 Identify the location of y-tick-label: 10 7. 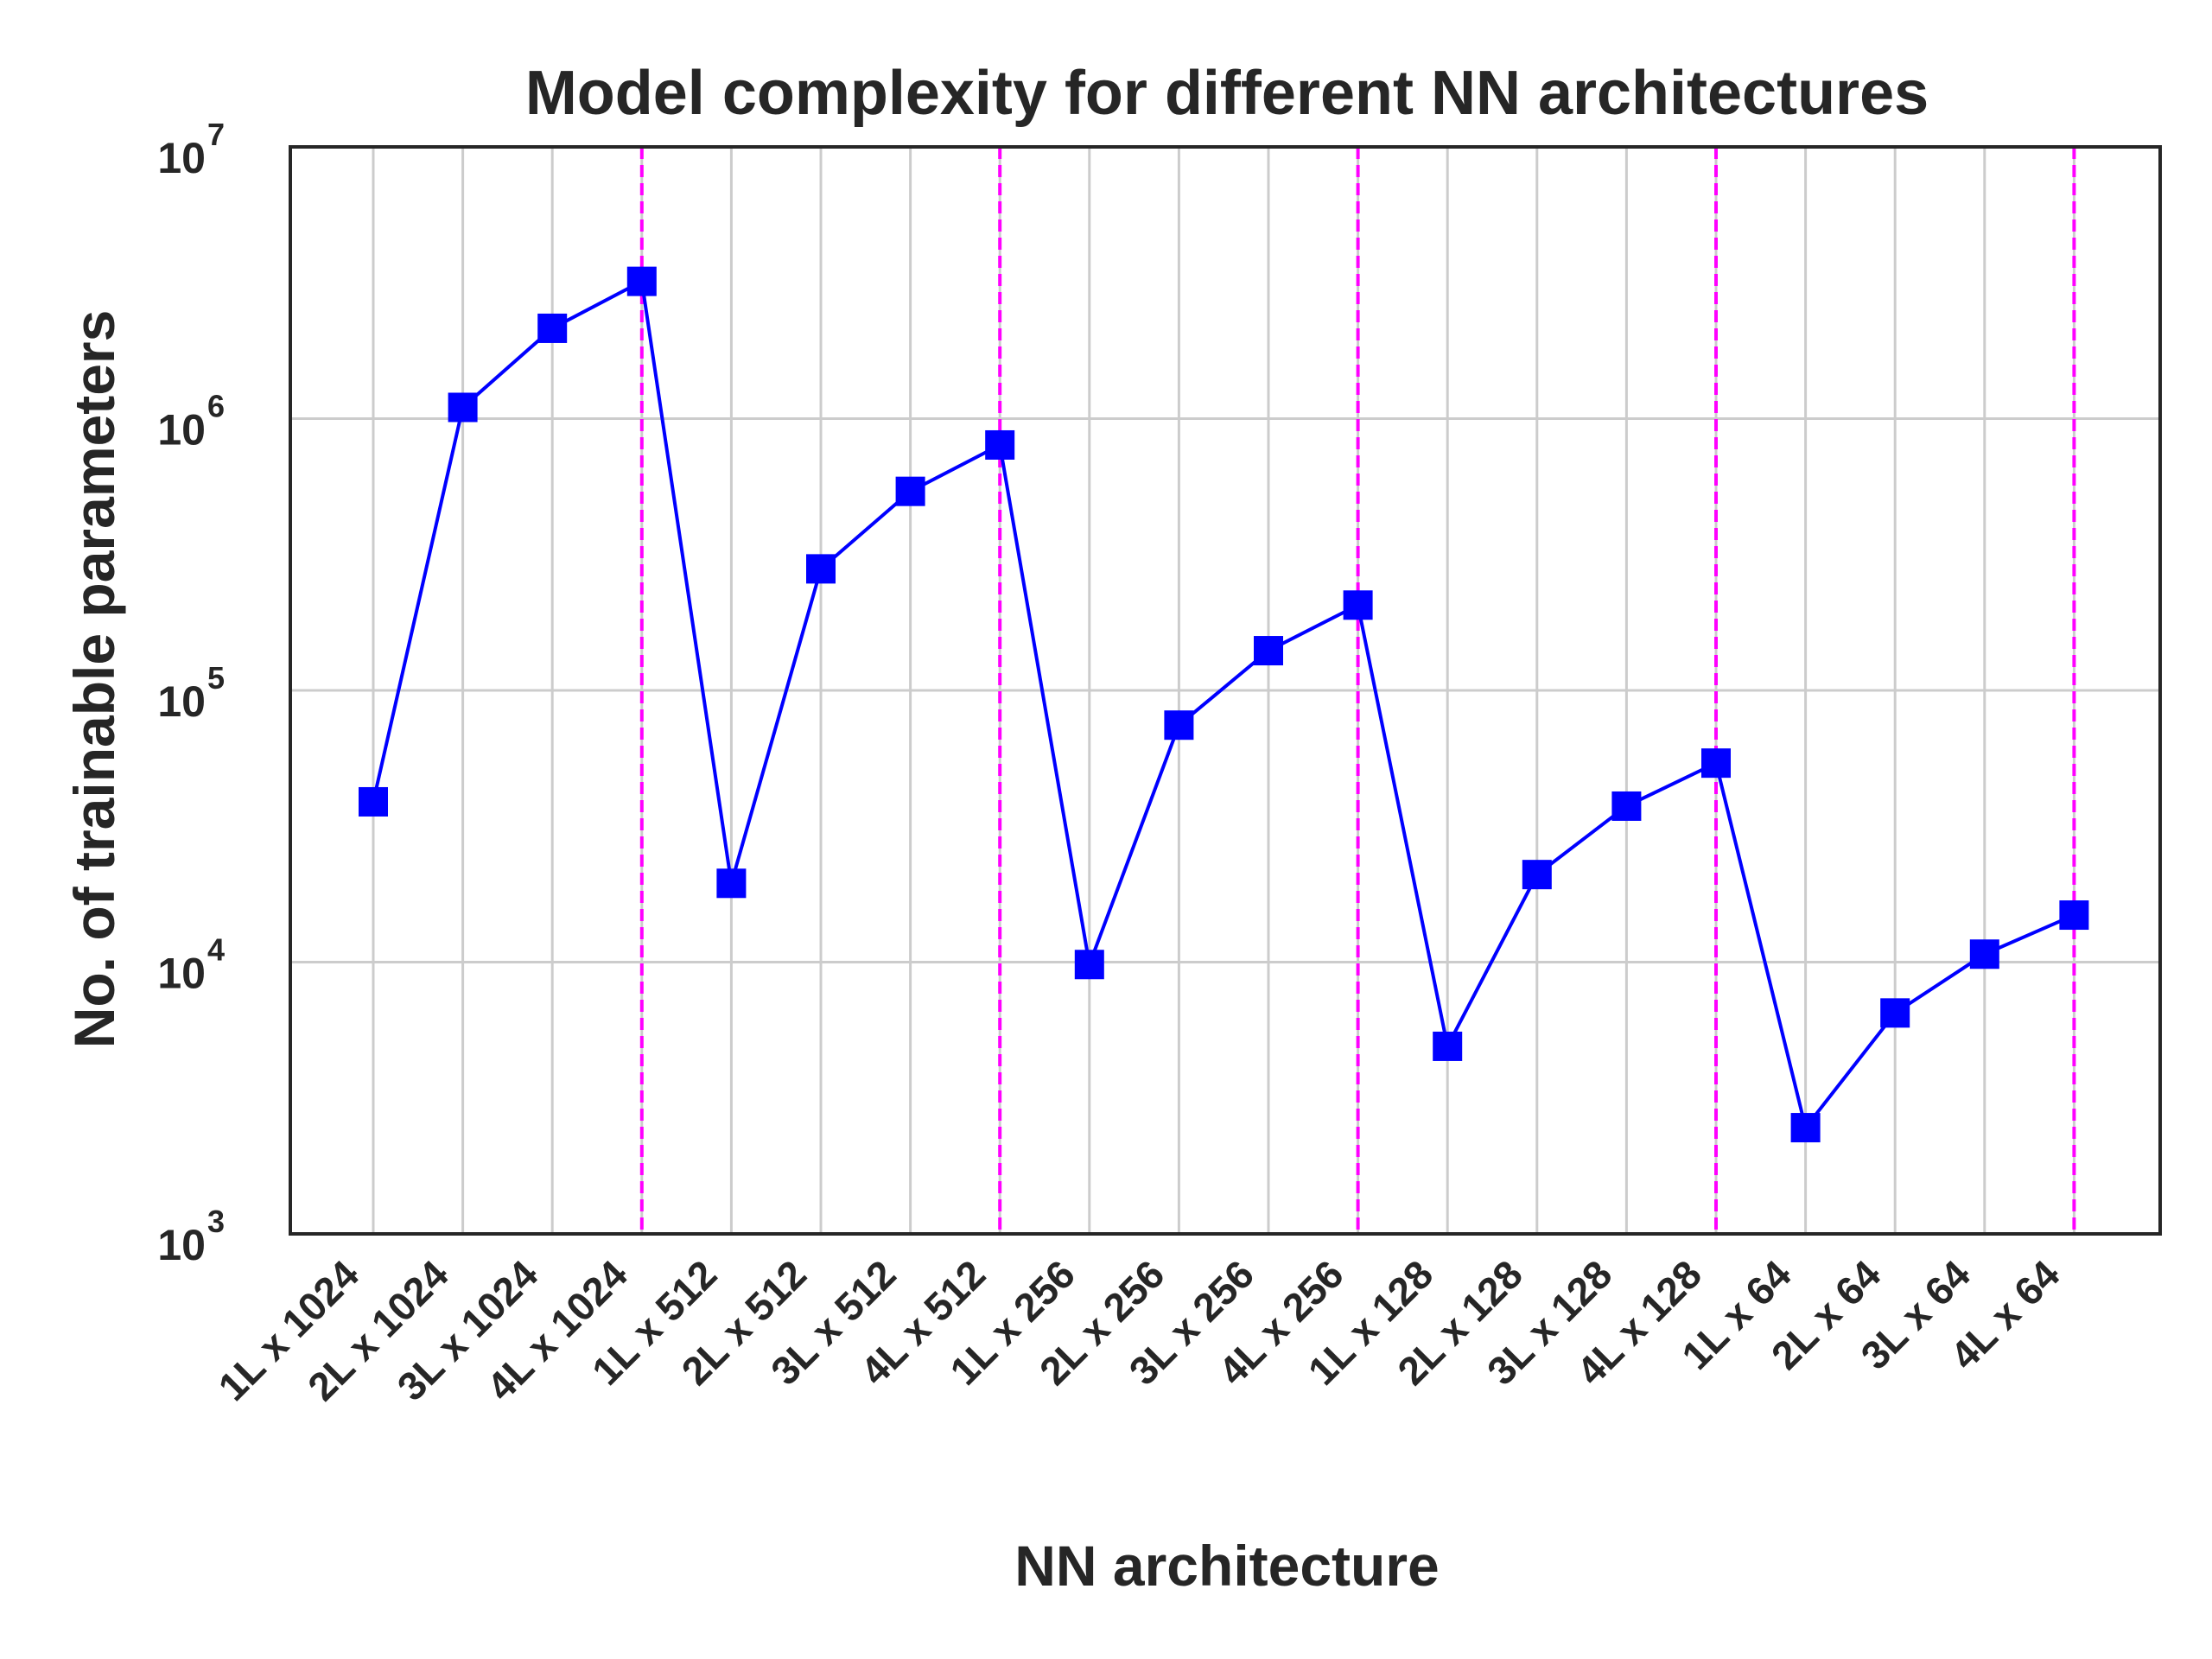
(191, 149).